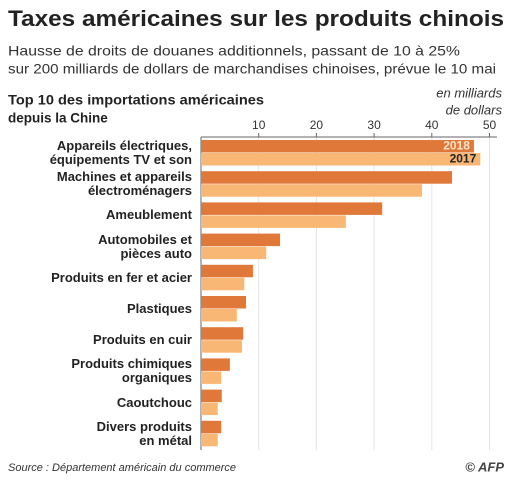  What do you see at coordinates (121, 277) in the screenshot?
I see `category-label: Produits en fer et acier` at bounding box center [121, 277].